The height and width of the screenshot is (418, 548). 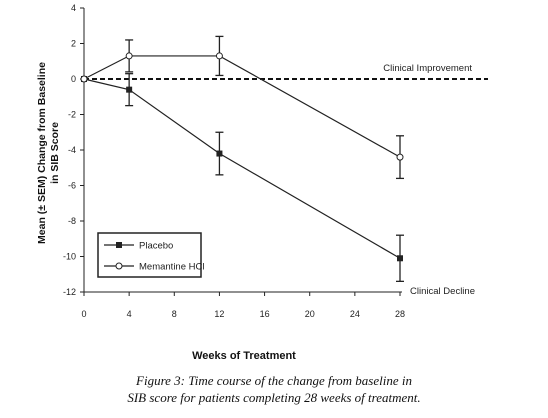 I want to click on x-tick-label: 8, so click(x=174, y=314).